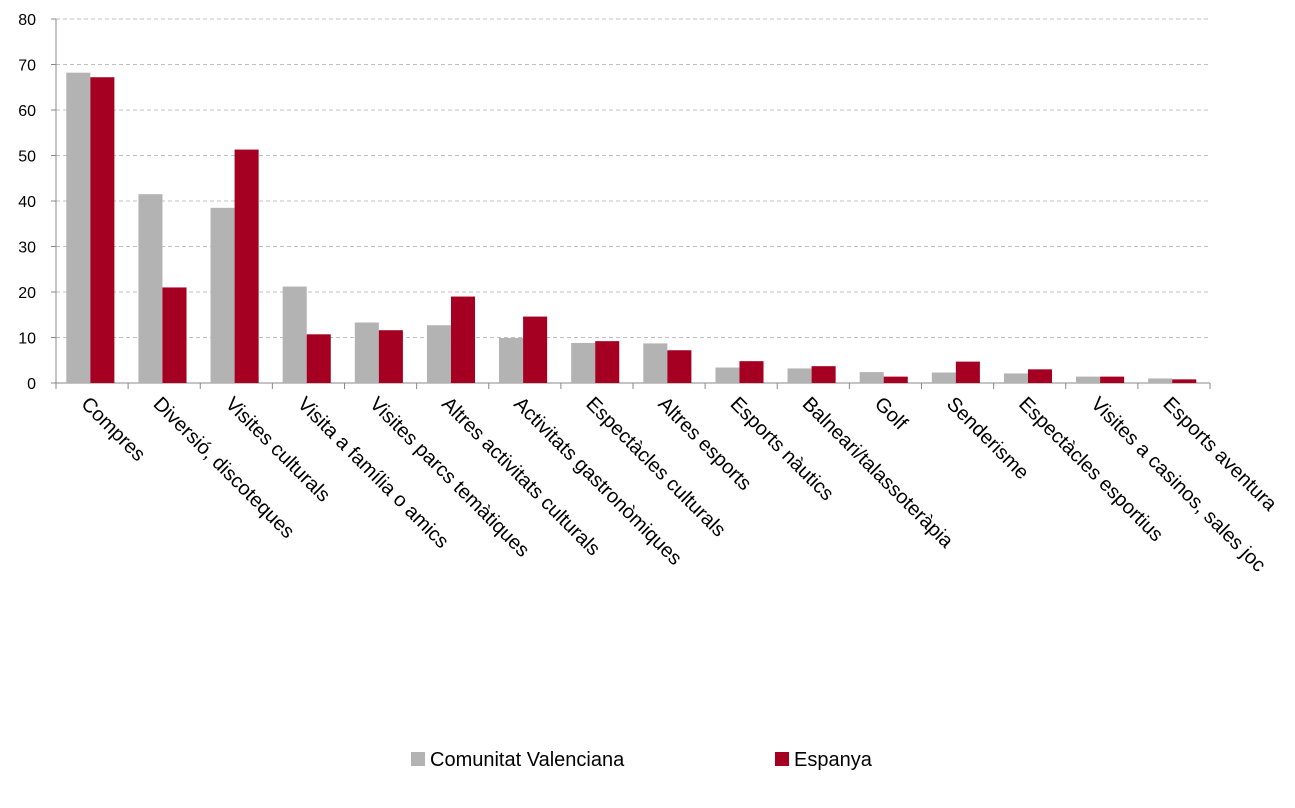 This screenshot has width=1295, height=808. What do you see at coordinates (27, 339) in the screenshot?
I see `y-tick-label: 10` at bounding box center [27, 339].